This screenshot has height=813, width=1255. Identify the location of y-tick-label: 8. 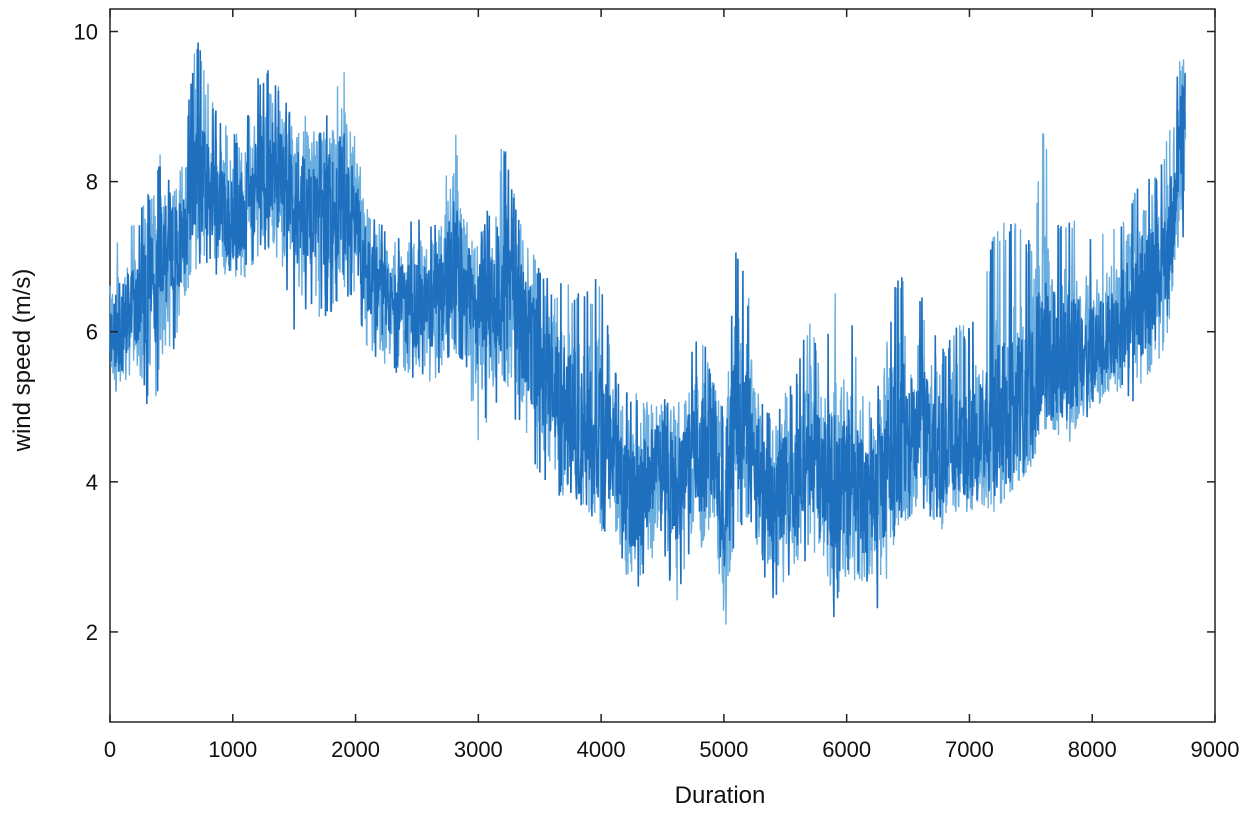
(92, 182).